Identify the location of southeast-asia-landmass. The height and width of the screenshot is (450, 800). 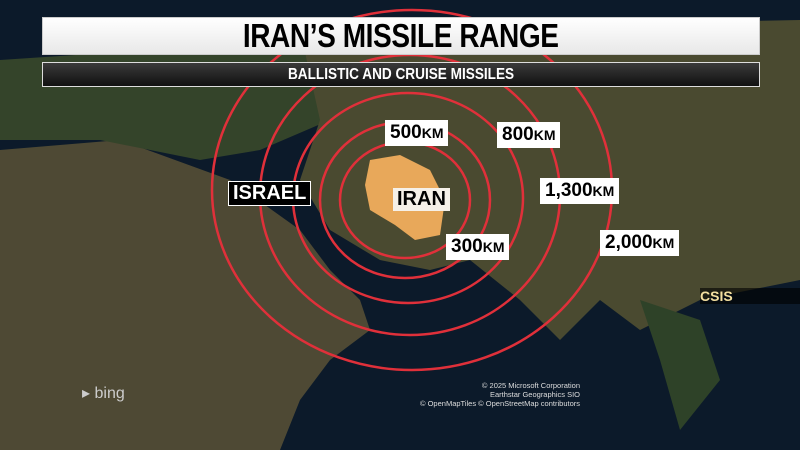
(680, 365).